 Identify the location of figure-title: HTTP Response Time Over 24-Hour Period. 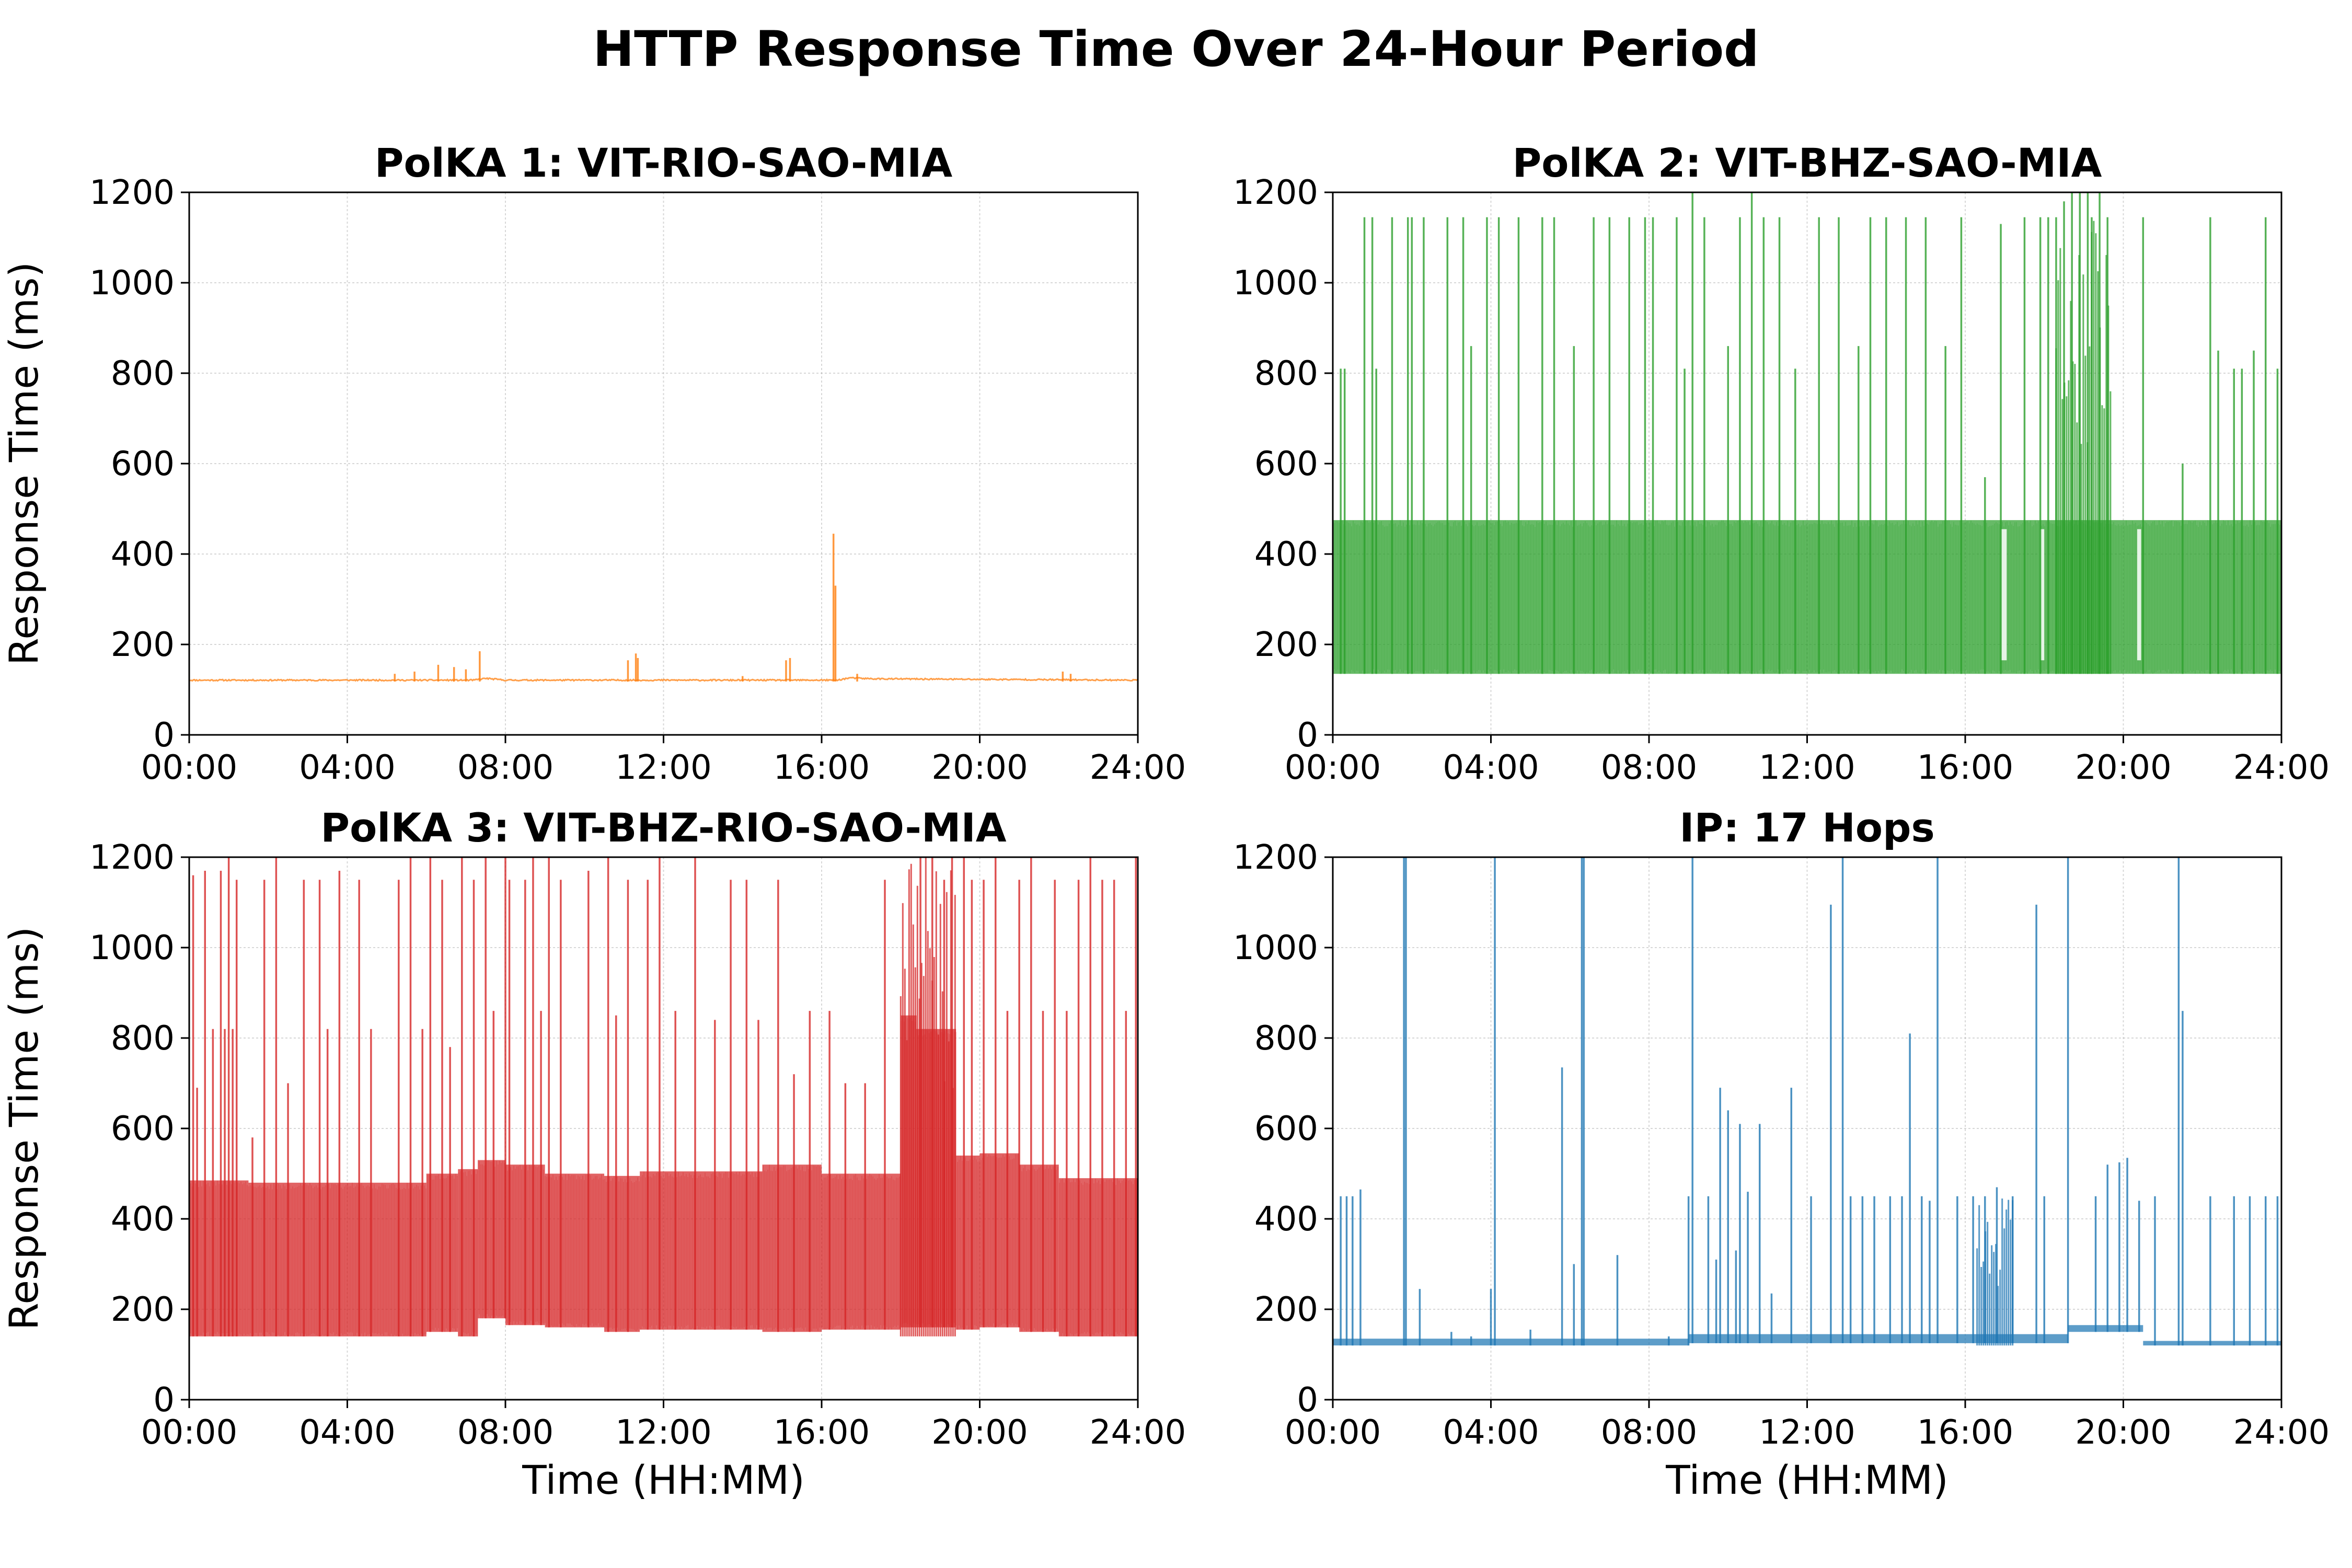
(1176, 49).